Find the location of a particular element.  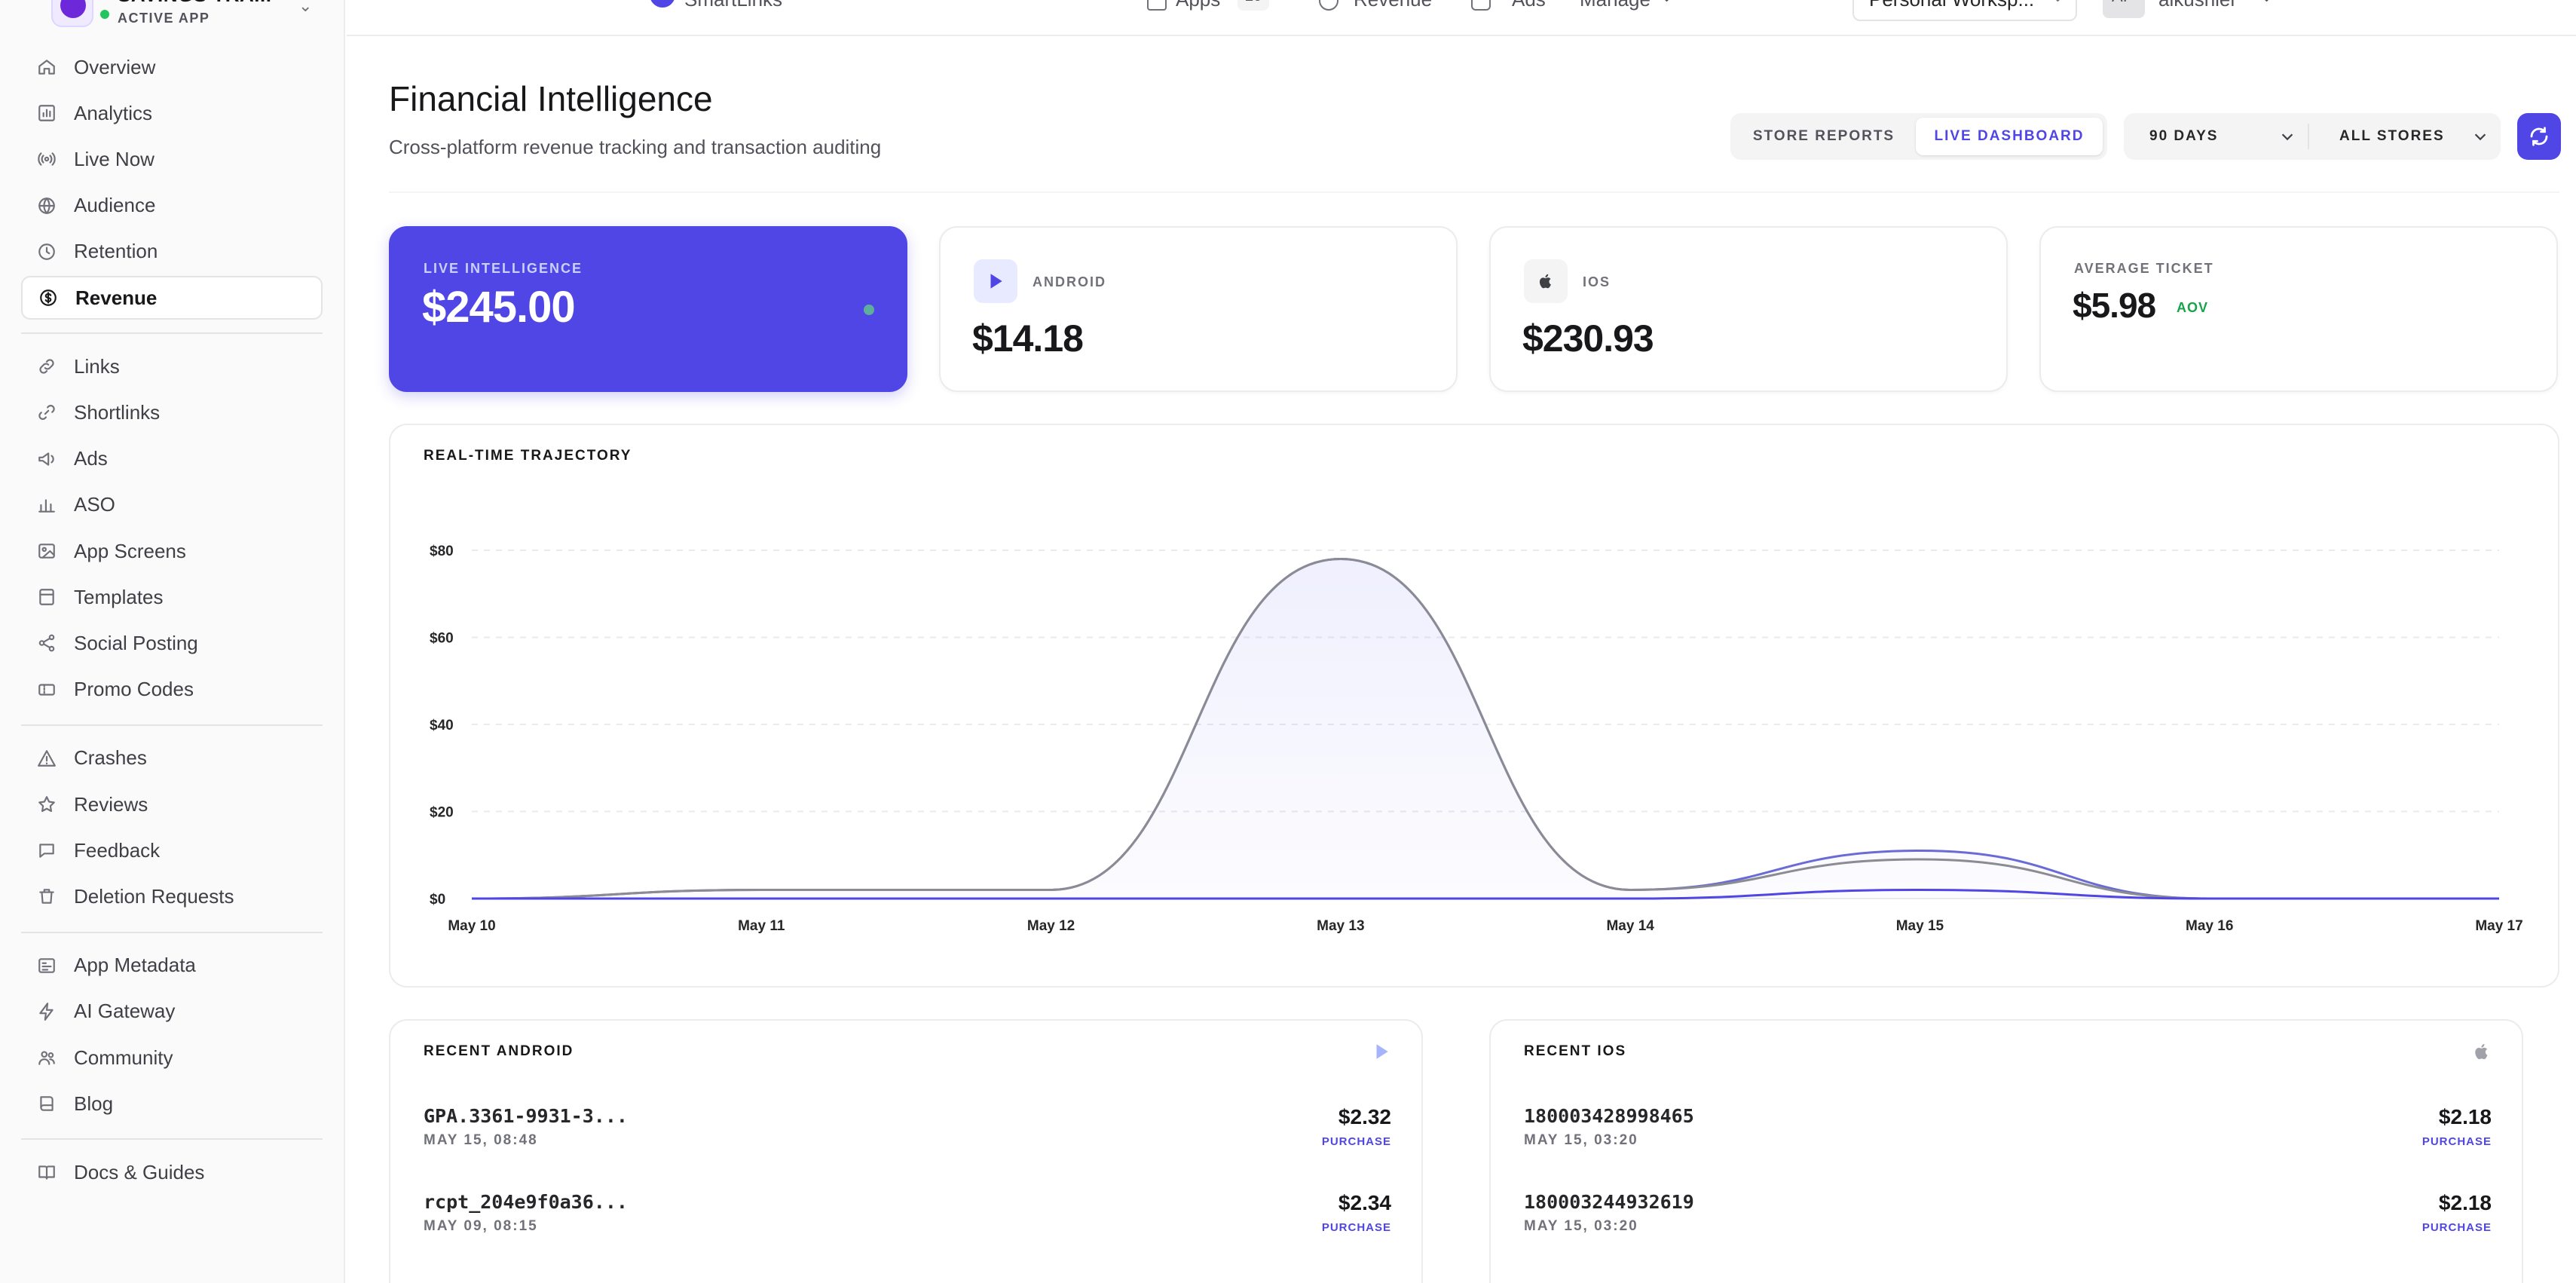

sidebar-item-blog: Blog is located at coordinates (172, 1103).